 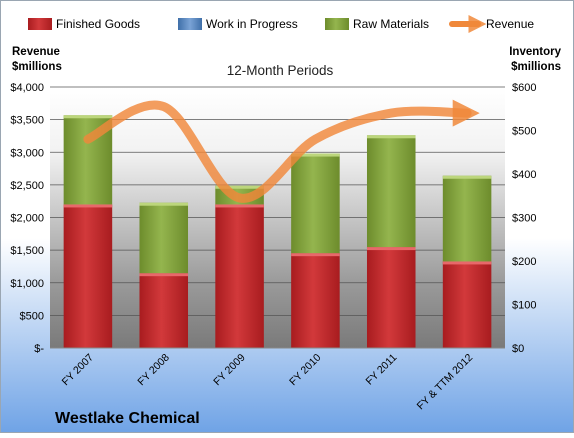 I want to click on legend-label: Finished Goods, so click(x=98, y=24).